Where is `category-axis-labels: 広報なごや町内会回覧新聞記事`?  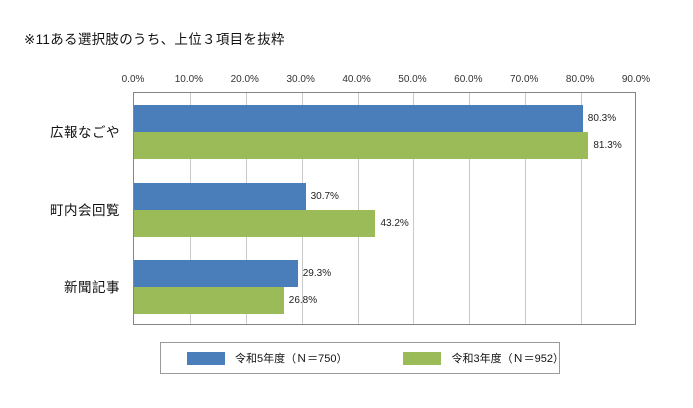
category-axis-labels: 広報なごや町内会回覧新聞記事 is located at coordinates (64, 208).